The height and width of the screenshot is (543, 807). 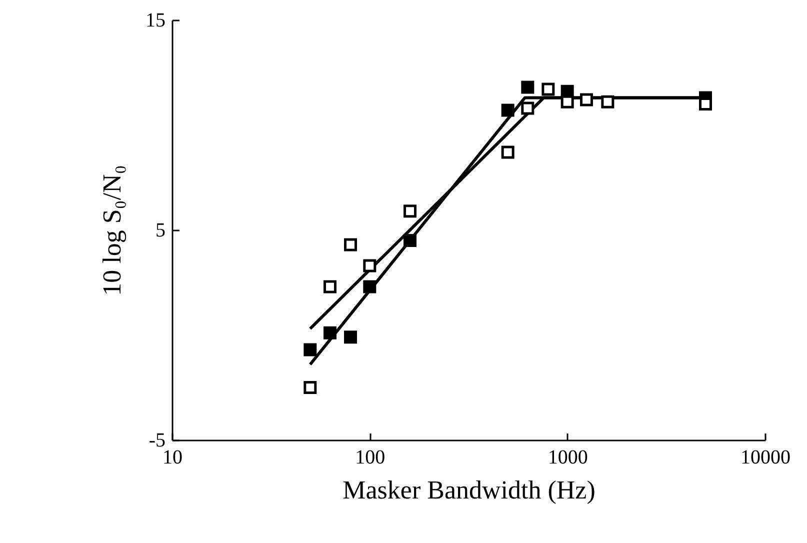 What do you see at coordinates (469, 490) in the screenshot?
I see `x-axis-title: Masker Bandwidth (Hz)` at bounding box center [469, 490].